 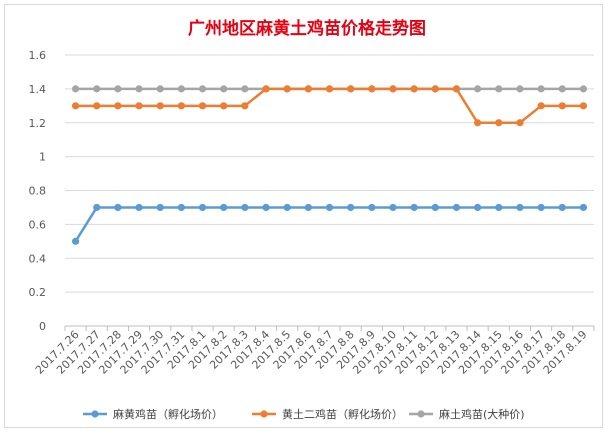 I want to click on legend-entry: 黄土二鸡苗（孵化场价）, so click(x=327, y=414).